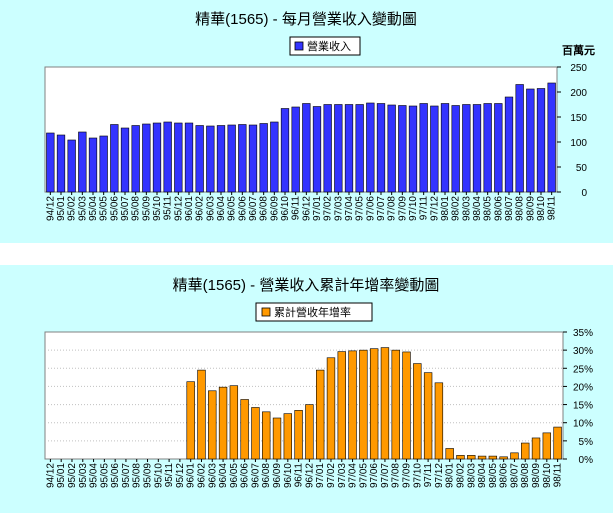 The image size is (613, 513). I want to click on x-tick-label: 96/06, so click(245, 475).